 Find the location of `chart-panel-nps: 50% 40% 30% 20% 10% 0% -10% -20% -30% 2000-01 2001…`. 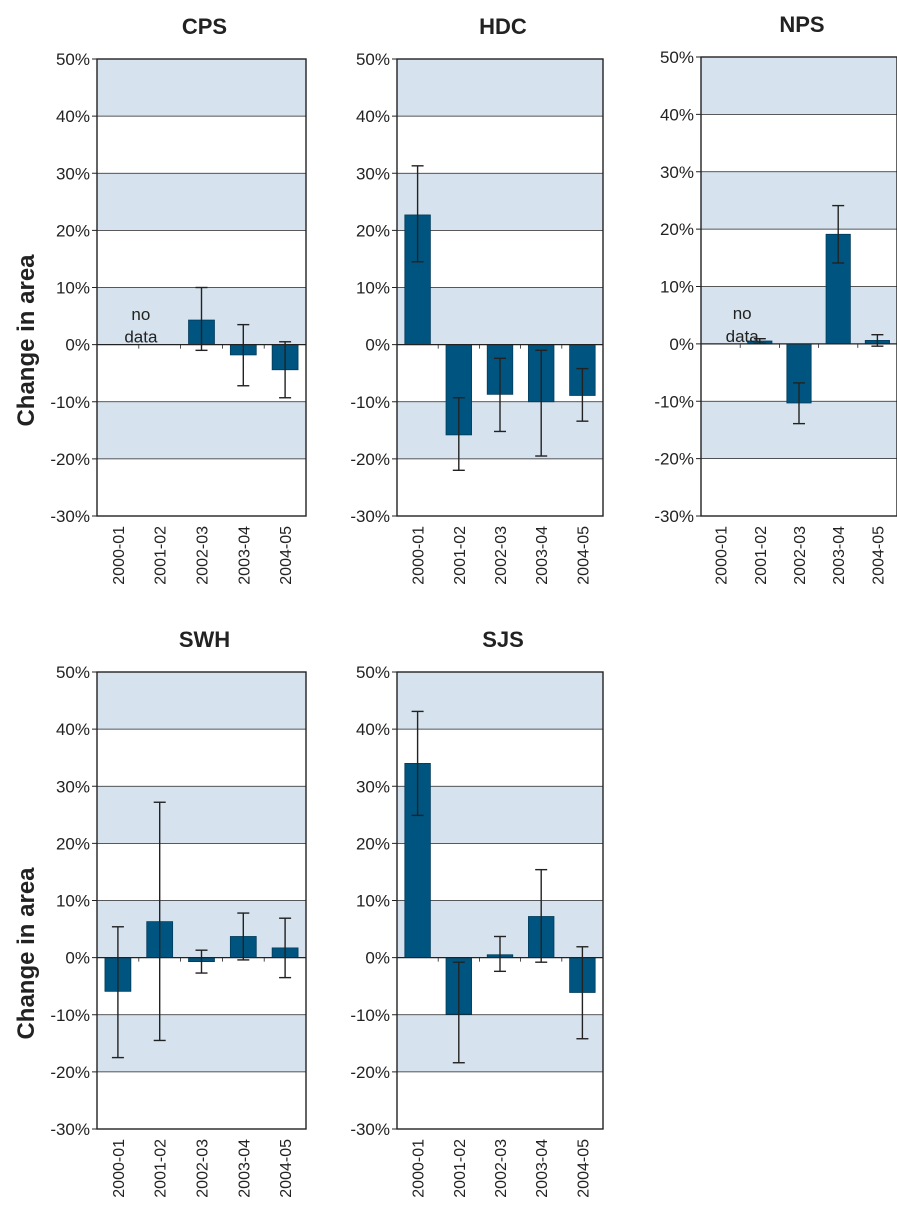

chart-panel-nps: 50% 40% 30% 20% 10% 0% -10% -20% -30% 2000-01 2001… is located at coordinates (775, 298).